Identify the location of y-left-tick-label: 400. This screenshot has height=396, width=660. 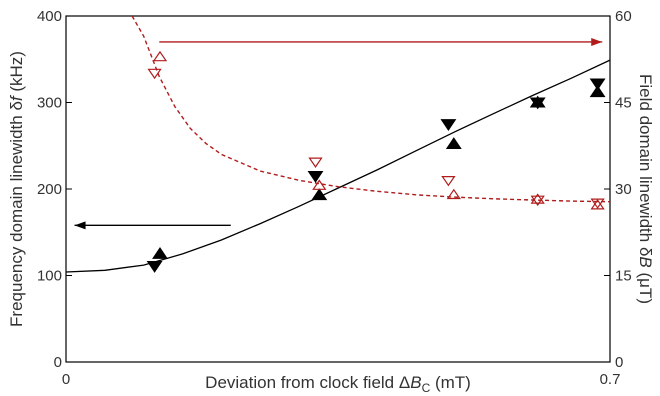
(49, 16).